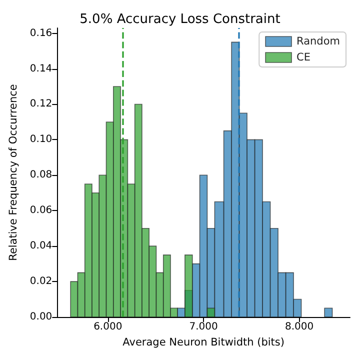 The height and width of the screenshot is (360, 360). What do you see at coordinates (41, 104) in the screenshot?
I see `y-tick-label: 0.12` at bounding box center [41, 104].